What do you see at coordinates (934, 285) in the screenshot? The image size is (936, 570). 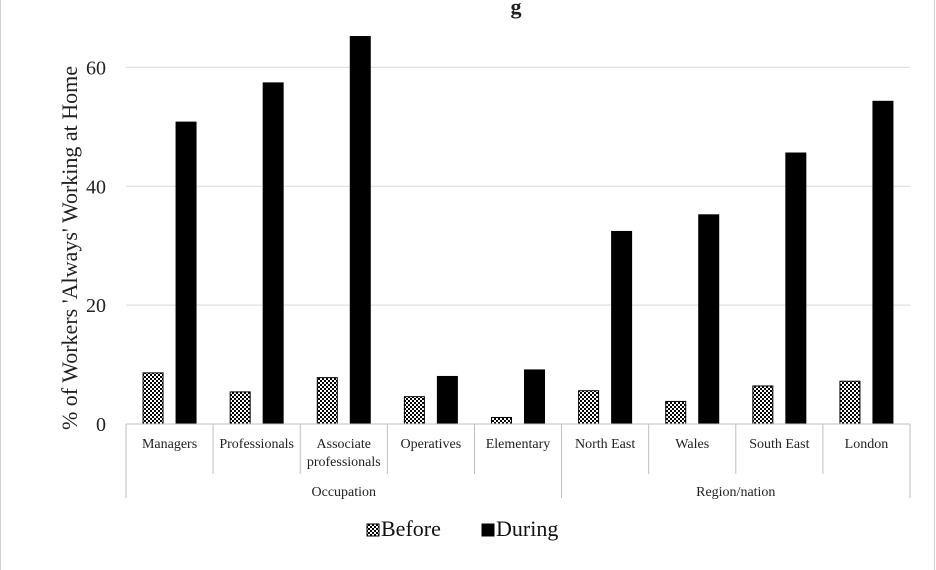 I see `frame-edge-right` at bounding box center [934, 285].